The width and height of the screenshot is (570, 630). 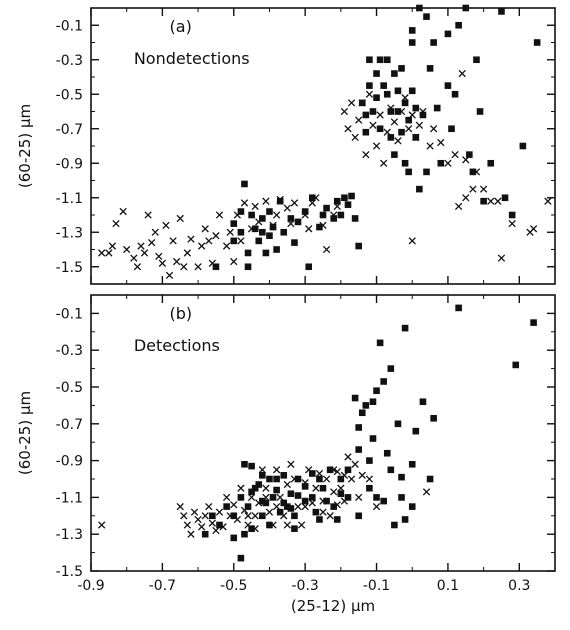 I want to click on y-tick-label: -0.5, so click(x=69, y=95).